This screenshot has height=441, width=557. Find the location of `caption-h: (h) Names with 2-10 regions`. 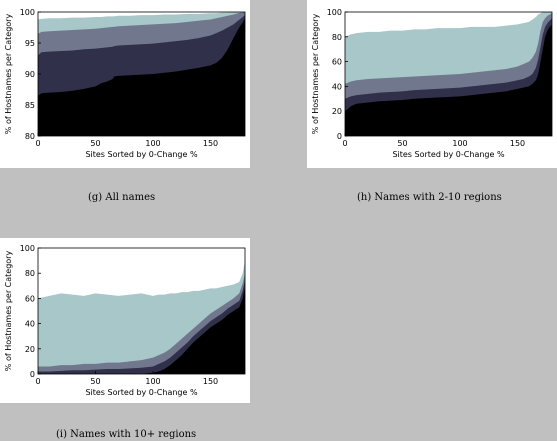

caption-h: (h) Names with 2-10 regions is located at coordinates (429, 197).